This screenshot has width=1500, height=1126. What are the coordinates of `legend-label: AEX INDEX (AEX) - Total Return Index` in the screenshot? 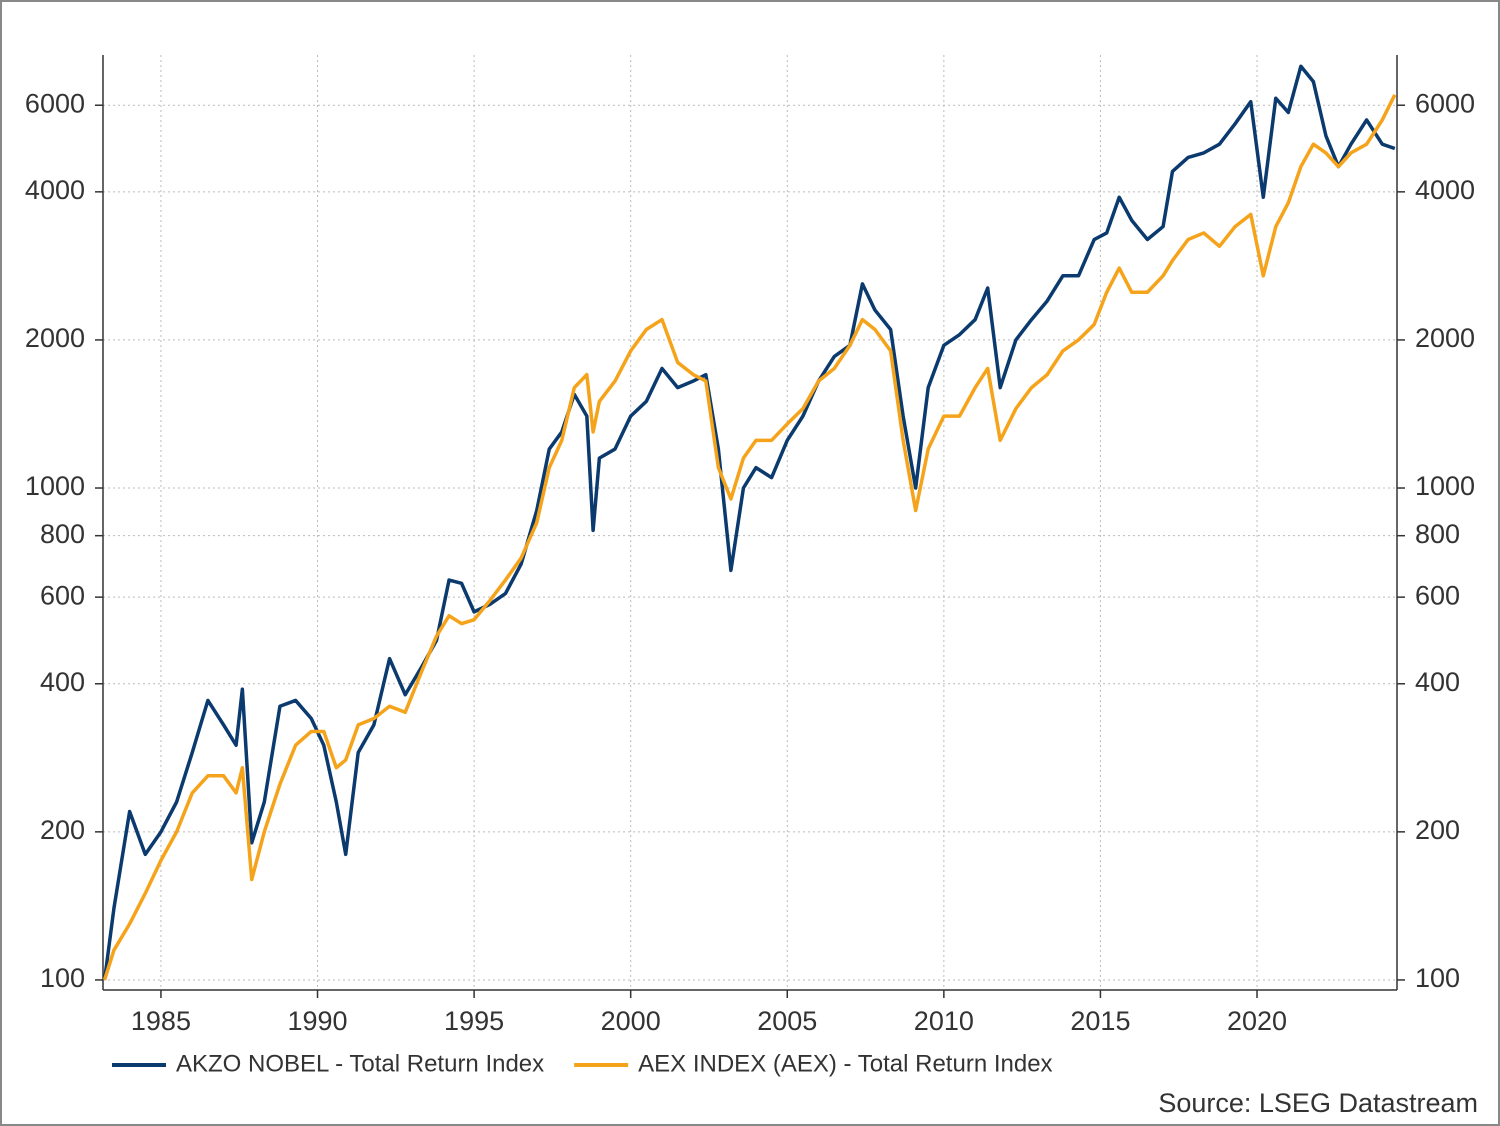 It's located at (845, 1063).